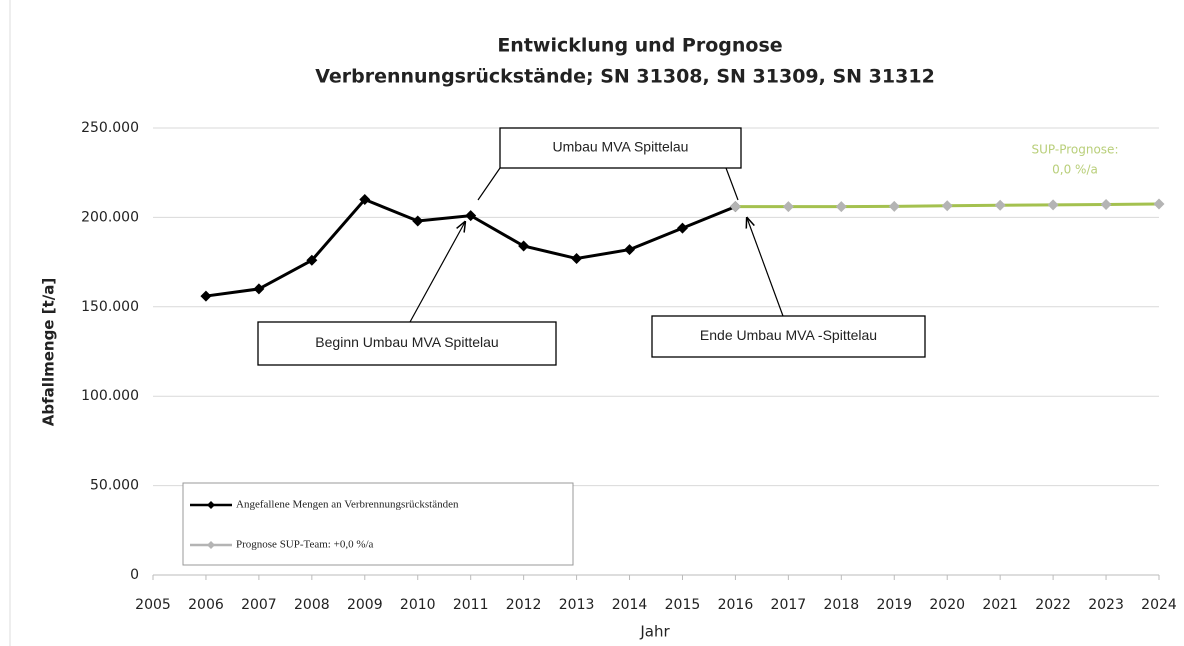  Describe the element at coordinates (524, 605) in the screenshot. I see `x-tick-label: 2012` at that location.